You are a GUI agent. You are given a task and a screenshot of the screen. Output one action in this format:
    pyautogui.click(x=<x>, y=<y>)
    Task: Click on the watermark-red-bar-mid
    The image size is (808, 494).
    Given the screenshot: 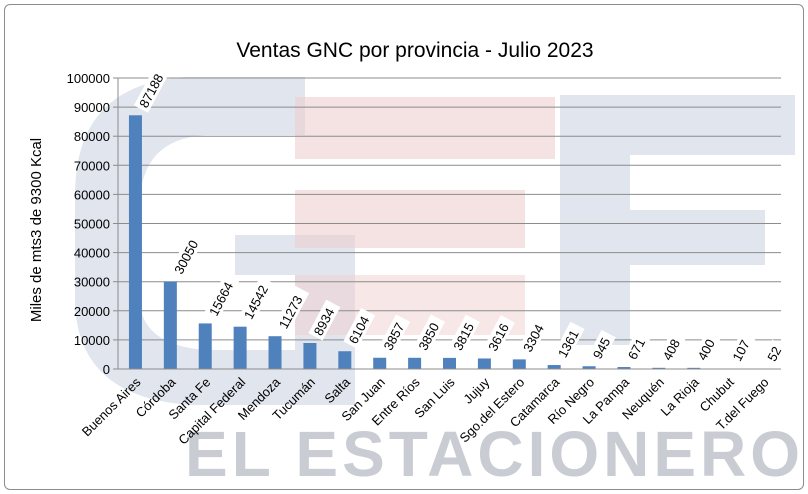 What is the action you would take?
    pyautogui.click(x=410, y=219)
    